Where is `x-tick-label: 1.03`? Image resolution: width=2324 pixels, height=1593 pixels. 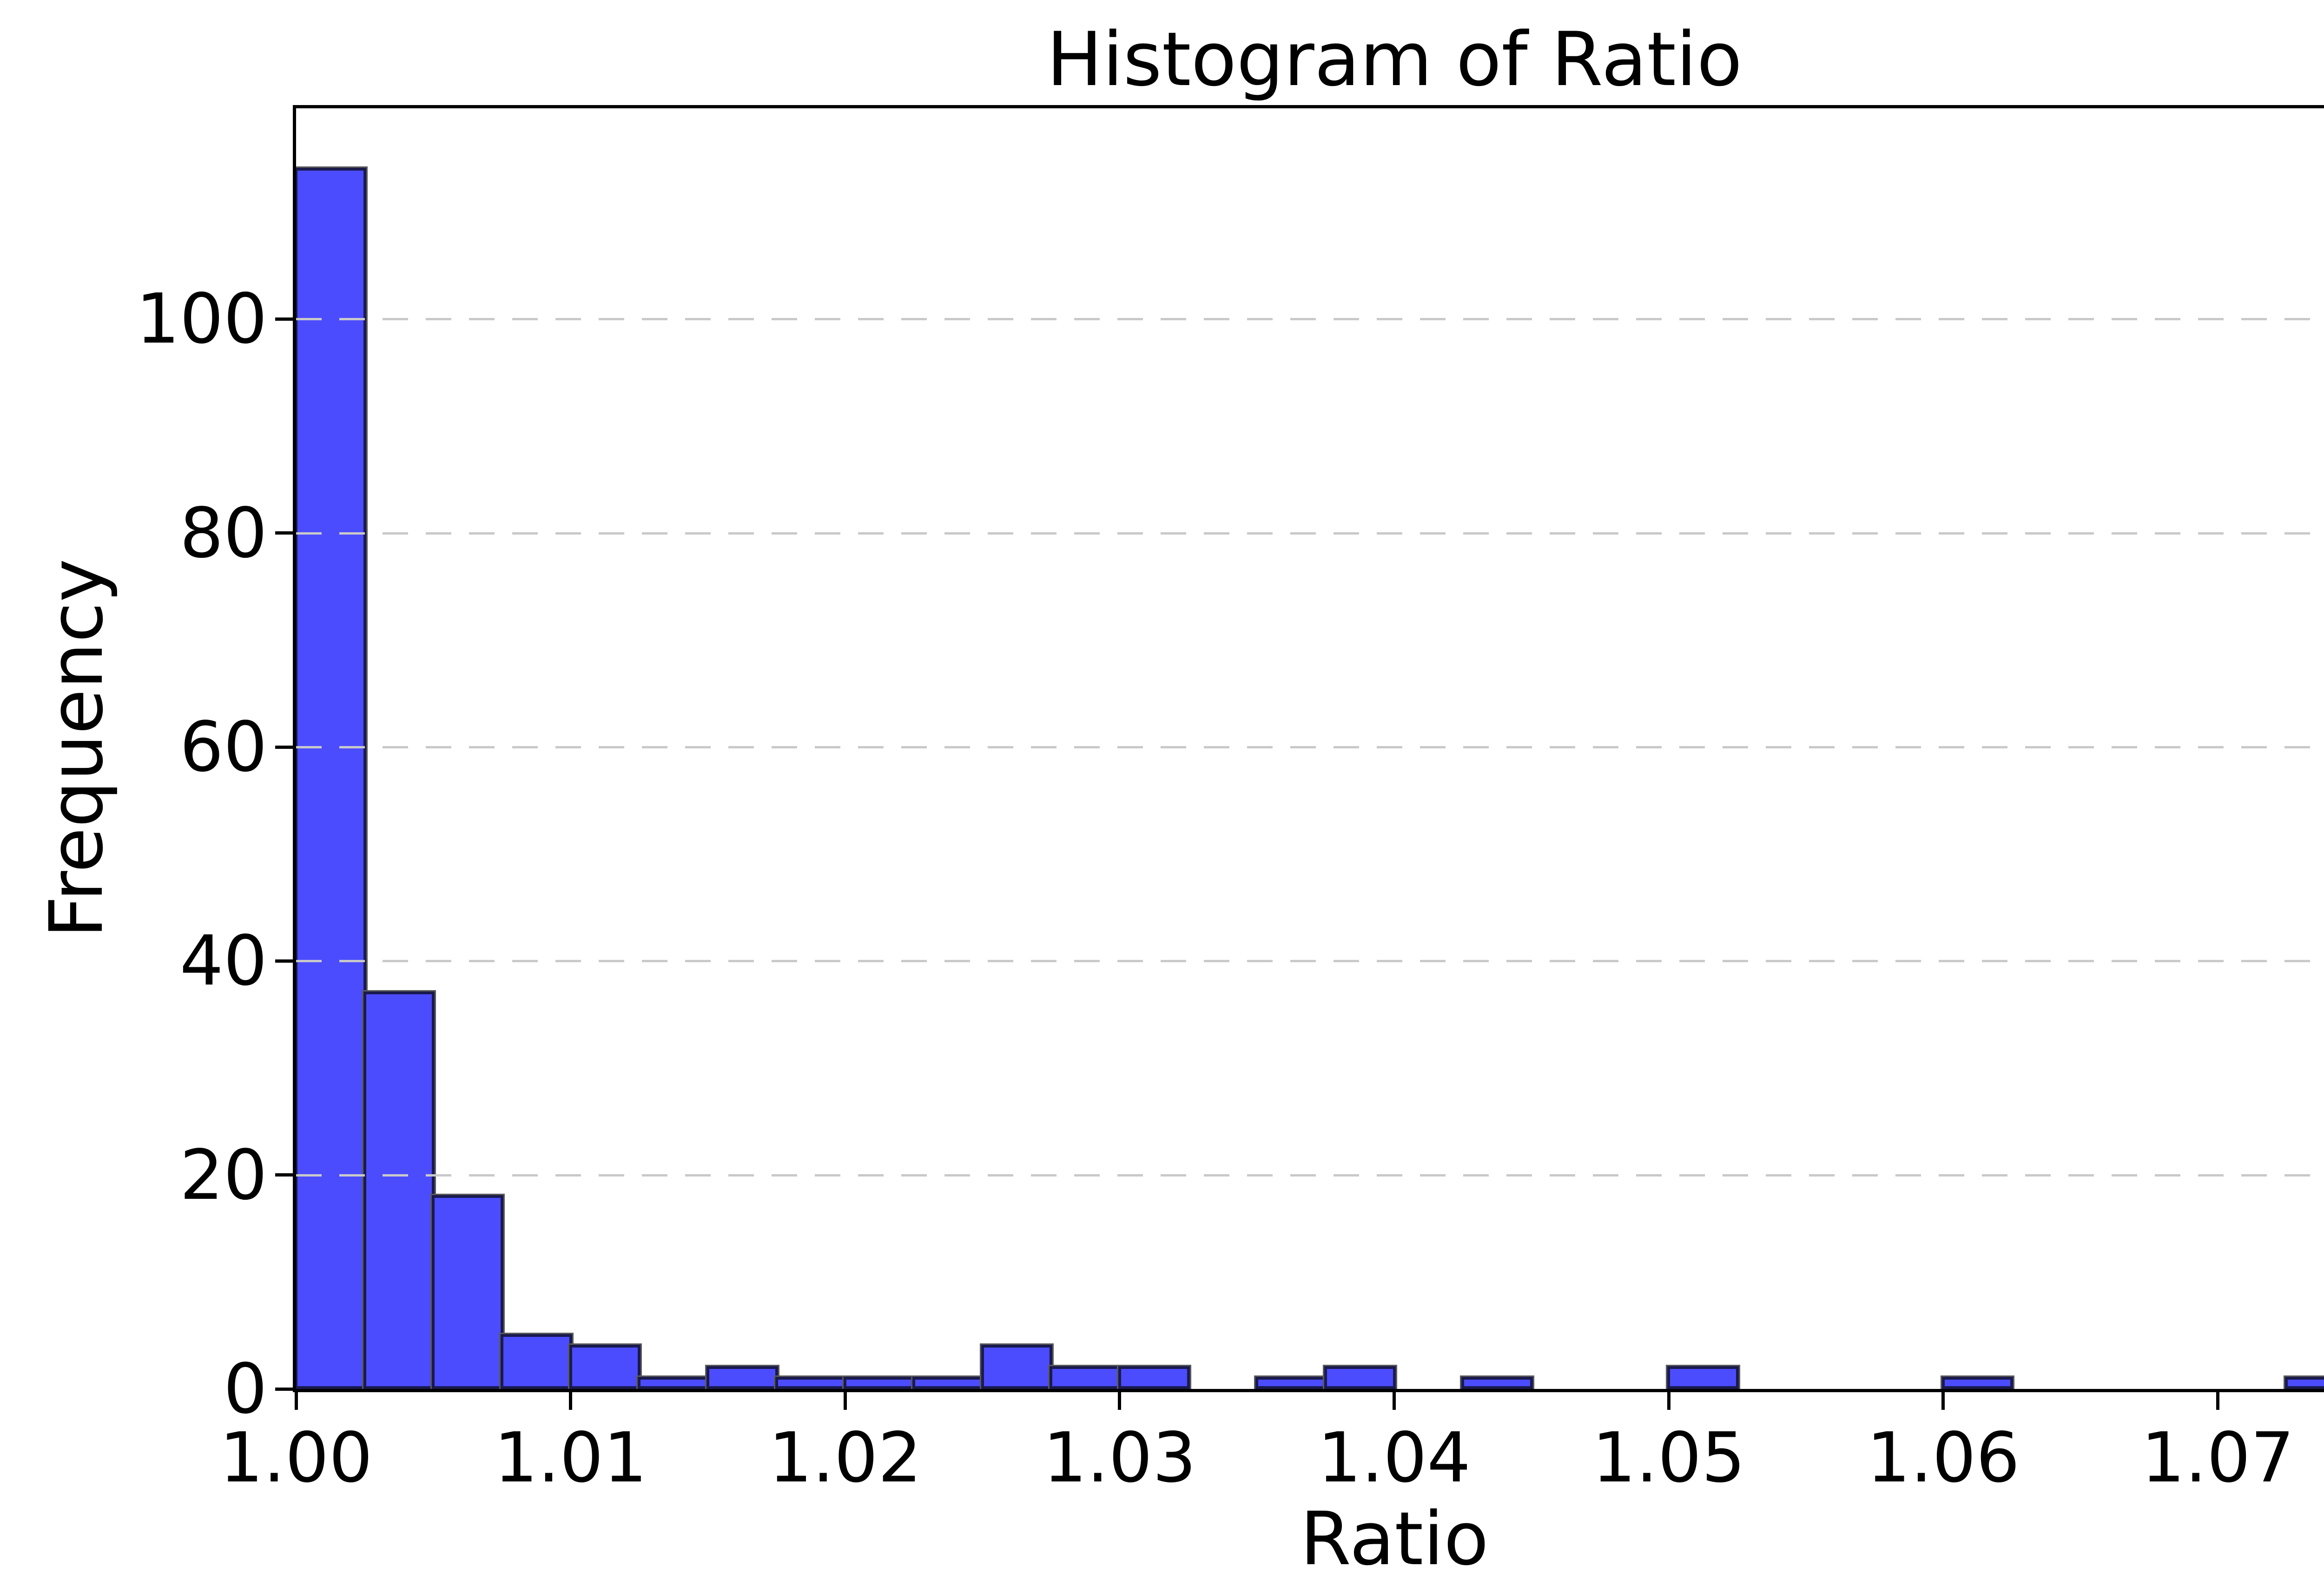
x-tick-label: 1.03 is located at coordinates (1119, 1458).